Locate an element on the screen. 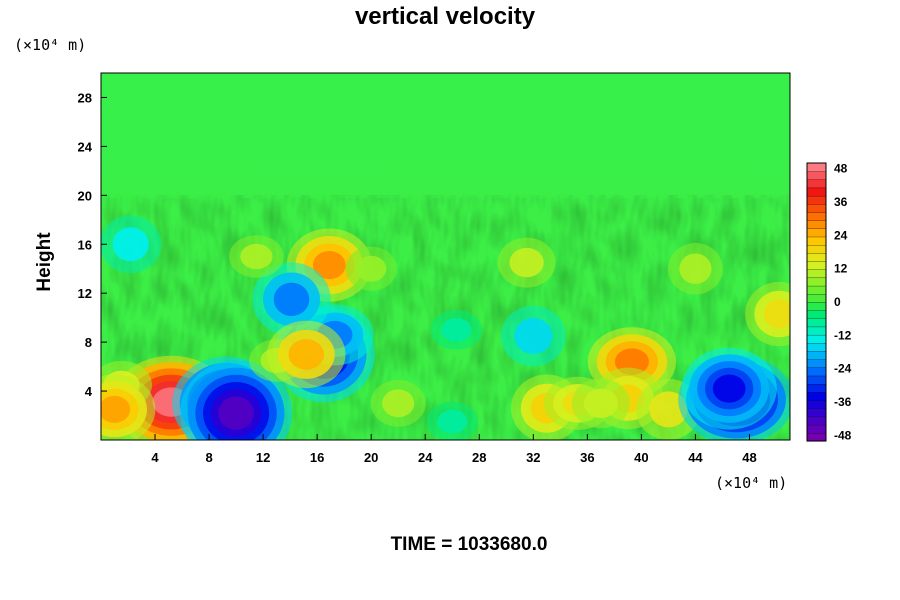 The height and width of the screenshot is (600, 900). colorbar: 48 36 24 12 0 -12 -24 -36 -48 is located at coordinates (829, 302).